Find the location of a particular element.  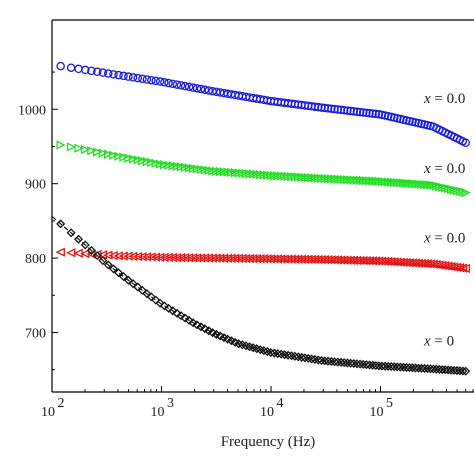

x-tick-exponent: 3 is located at coordinates (170, 403).